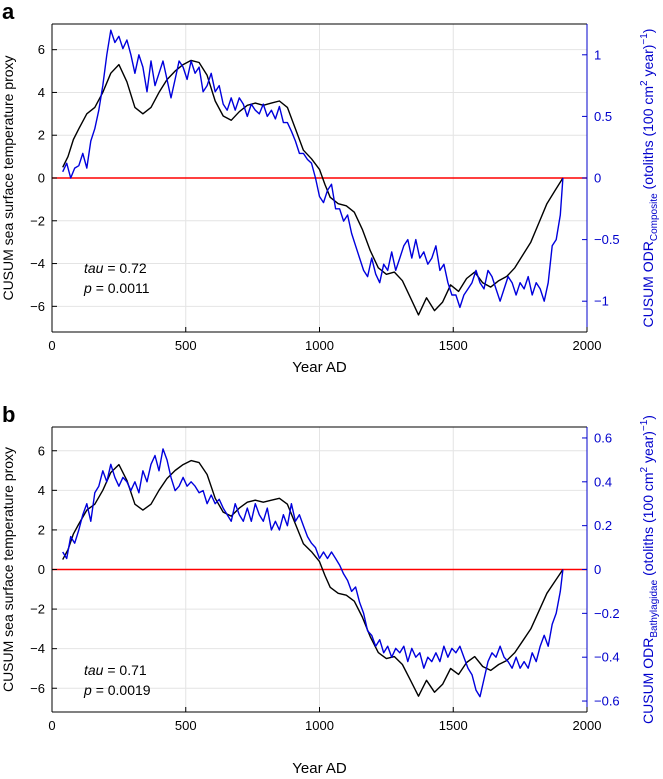  What do you see at coordinates (654, 608) in the screenshot?
I see `label-part: Bathylagidae` at bounding box center [654, 608].